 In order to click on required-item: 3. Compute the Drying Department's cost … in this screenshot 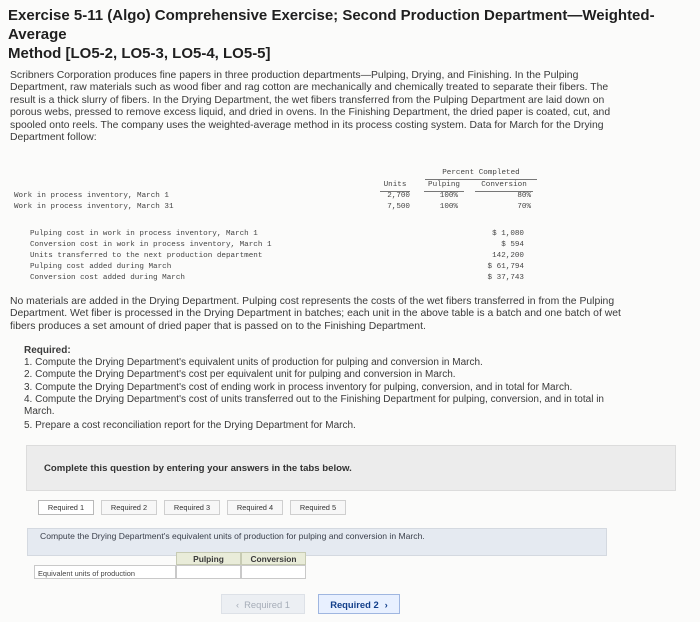, I will do `click(298, 387)`.